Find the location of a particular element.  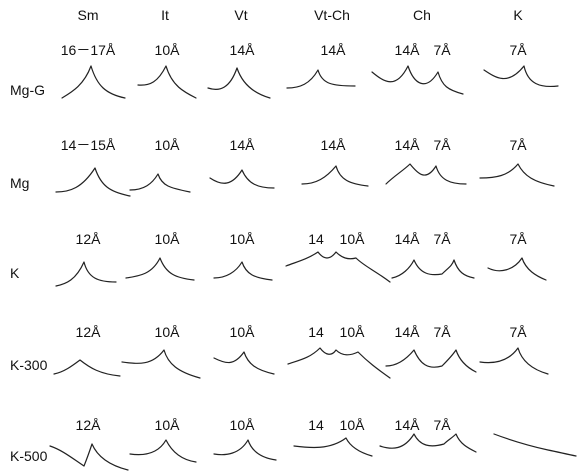

row-mg-g: 16－17Å 10Å 14Å 14Å 14Å 7Å 7Å is located at coordinates (310, 70).